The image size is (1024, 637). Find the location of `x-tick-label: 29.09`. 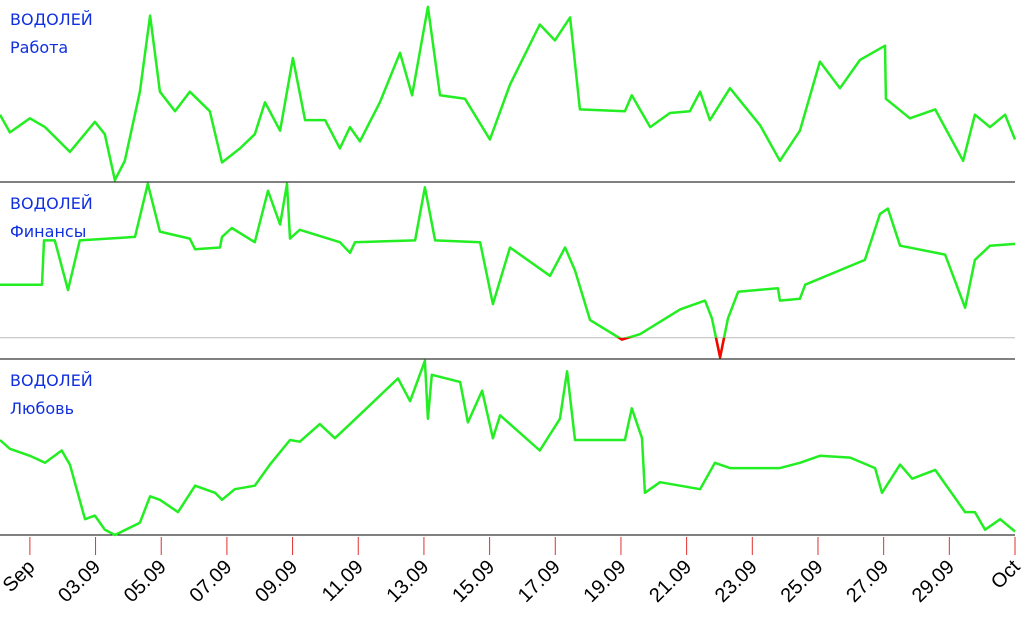

x-tick-label: 29.09 is located at coordinates (933, 581).